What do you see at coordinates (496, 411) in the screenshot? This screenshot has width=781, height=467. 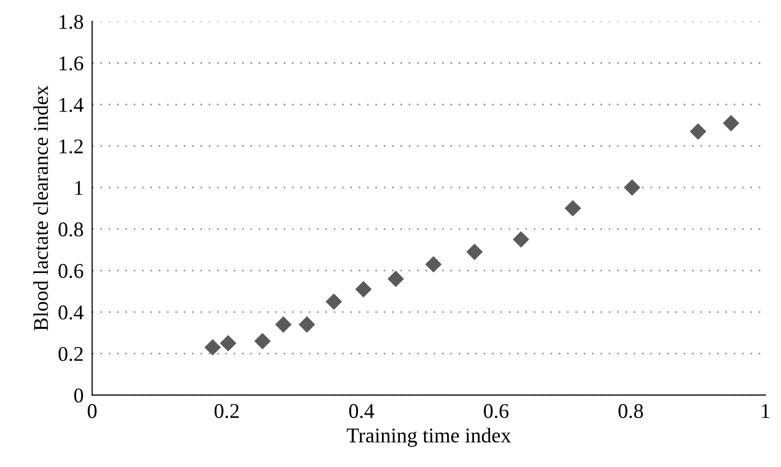 I see `x-tick-label: 0.6` at bounding box center [496, 411].